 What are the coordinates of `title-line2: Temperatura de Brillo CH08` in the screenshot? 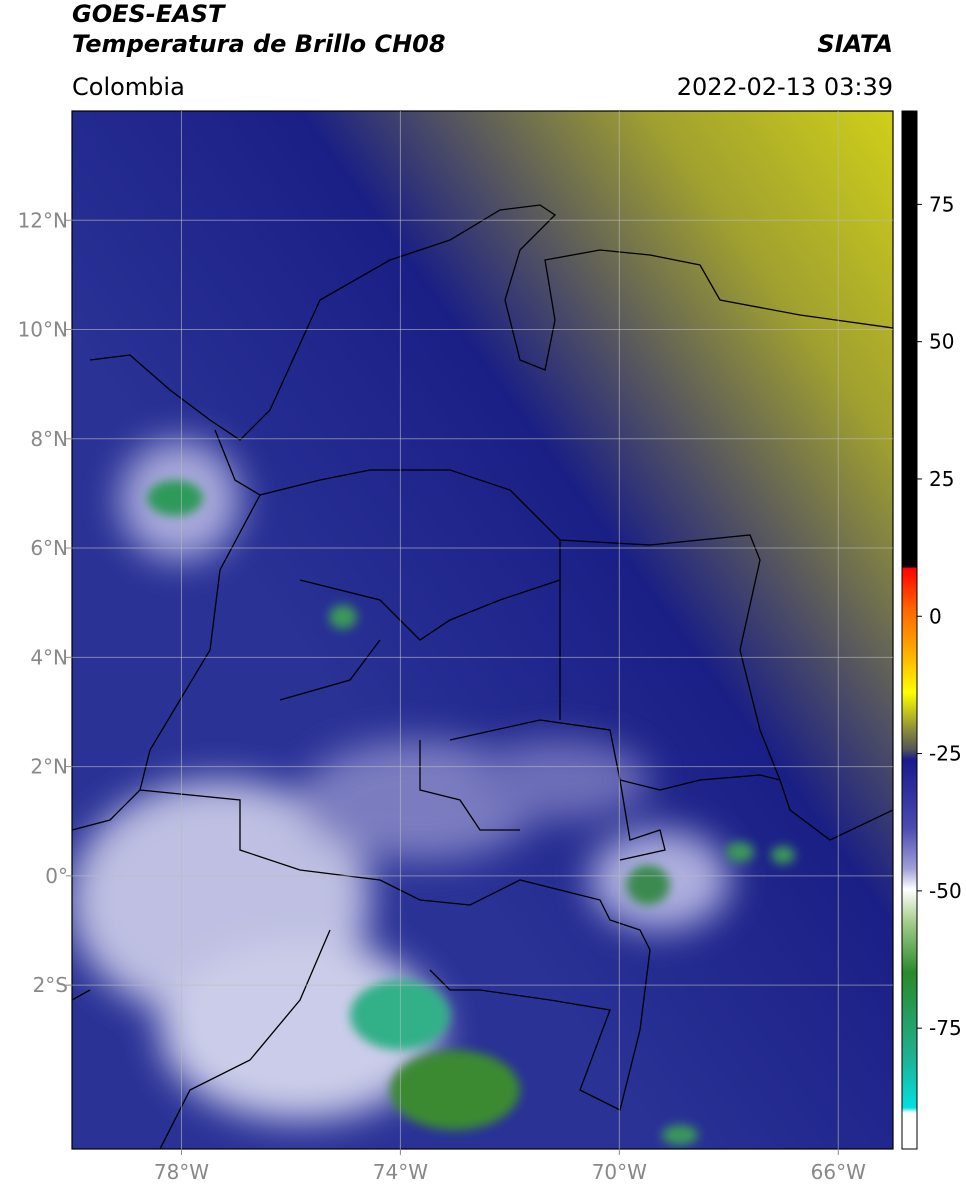 It's located at (259, 44).